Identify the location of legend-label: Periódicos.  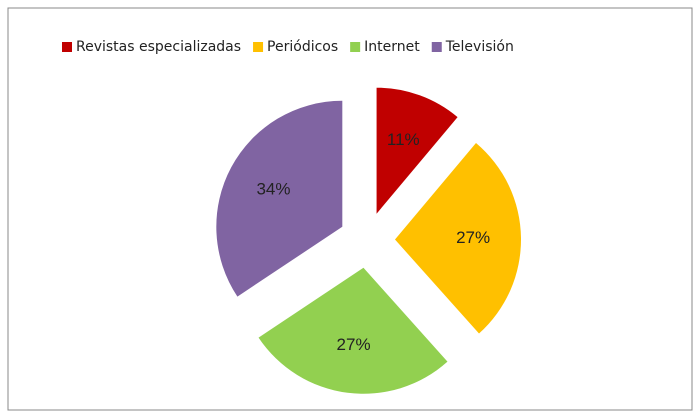
(302, 47).